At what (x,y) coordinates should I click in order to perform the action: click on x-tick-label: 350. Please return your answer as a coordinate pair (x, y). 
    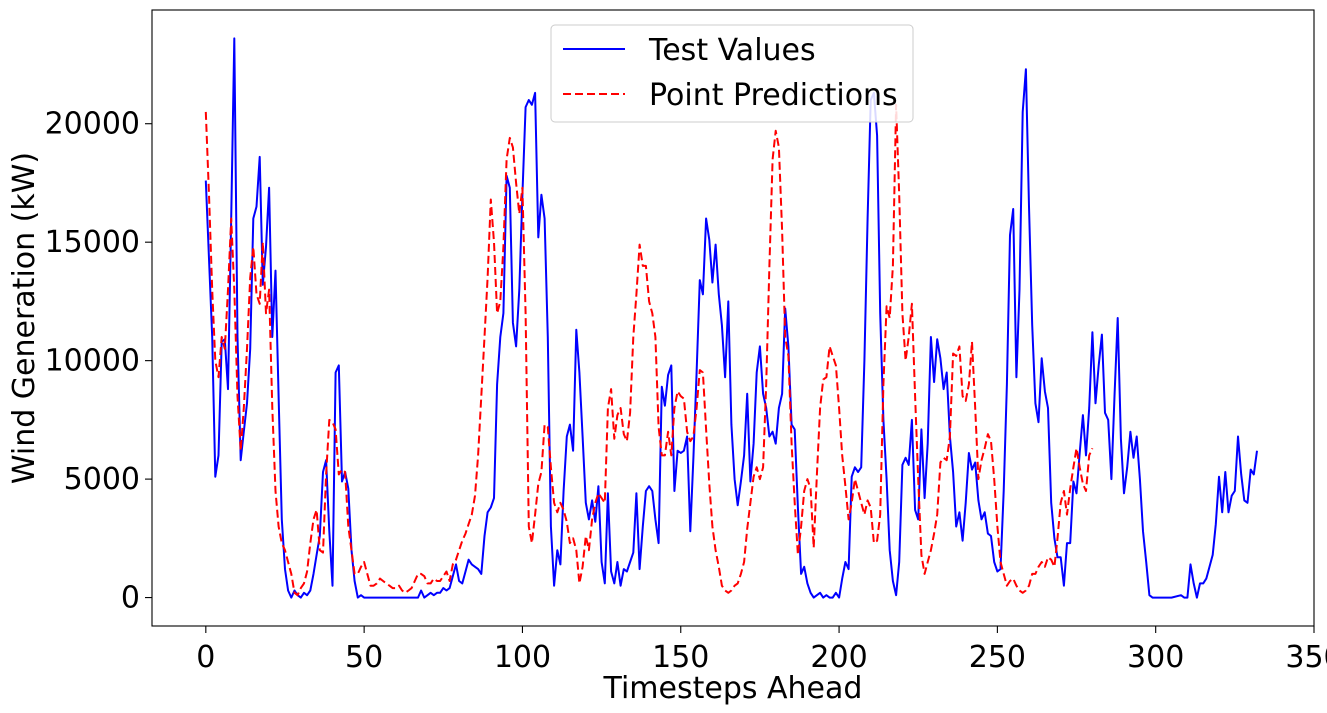
    Looking at the image, I should click on (1306, 657).